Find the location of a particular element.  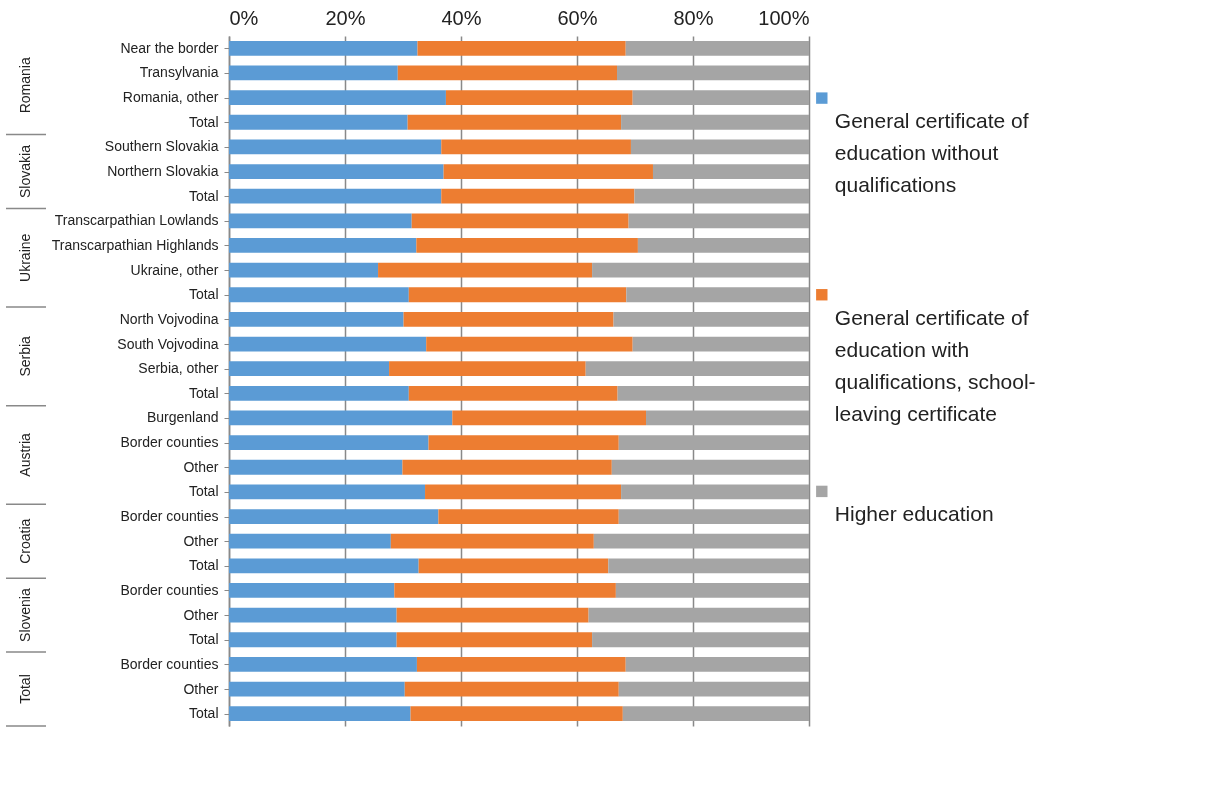

text: Ukraine is located at coordinates (25, 257).